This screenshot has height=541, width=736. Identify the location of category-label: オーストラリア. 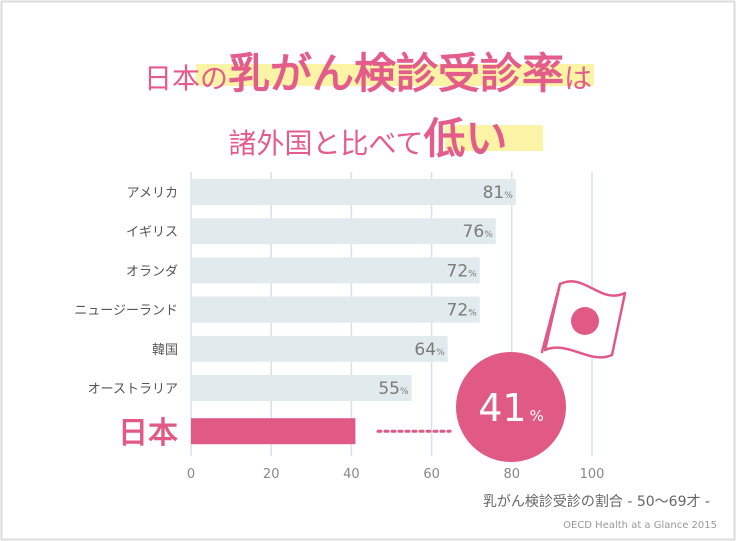
(133, 389).